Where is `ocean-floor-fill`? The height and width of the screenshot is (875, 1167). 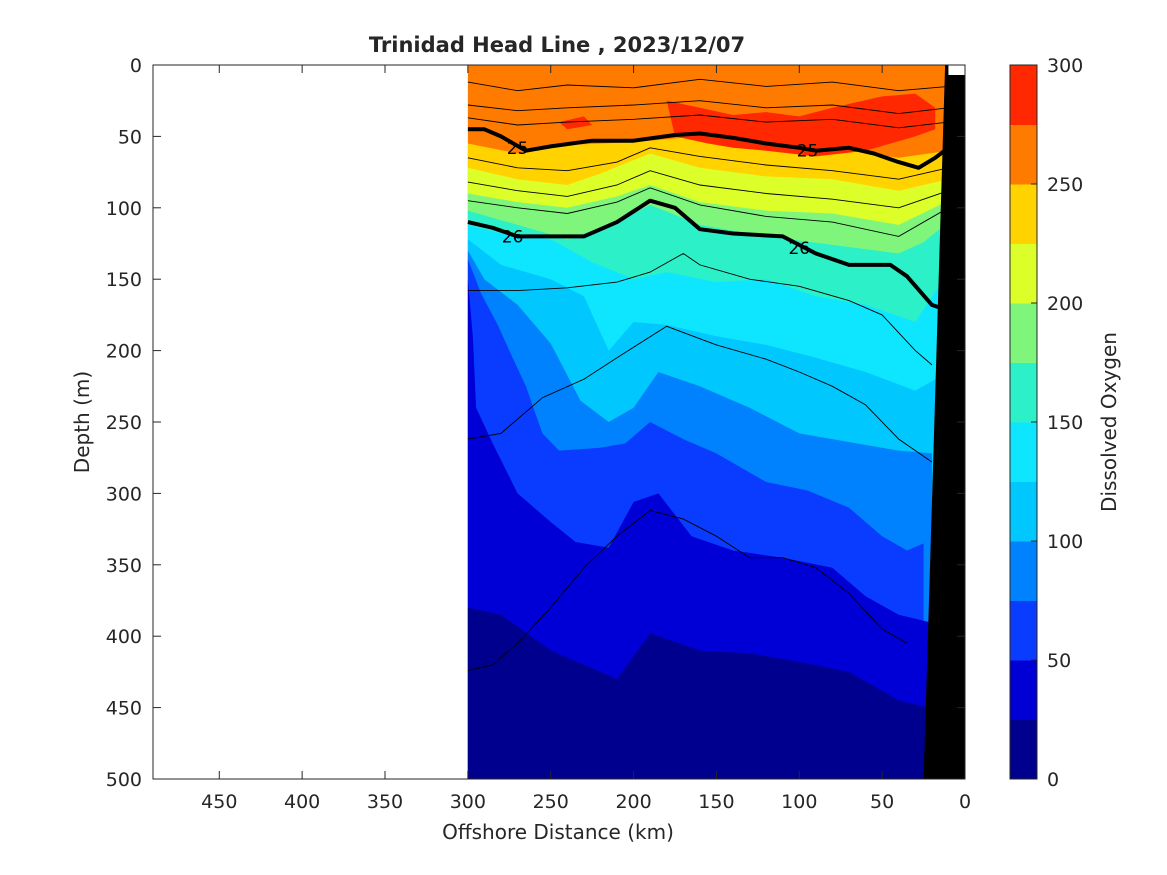 ocean-floor-fill is located at coordinates (944, 422).